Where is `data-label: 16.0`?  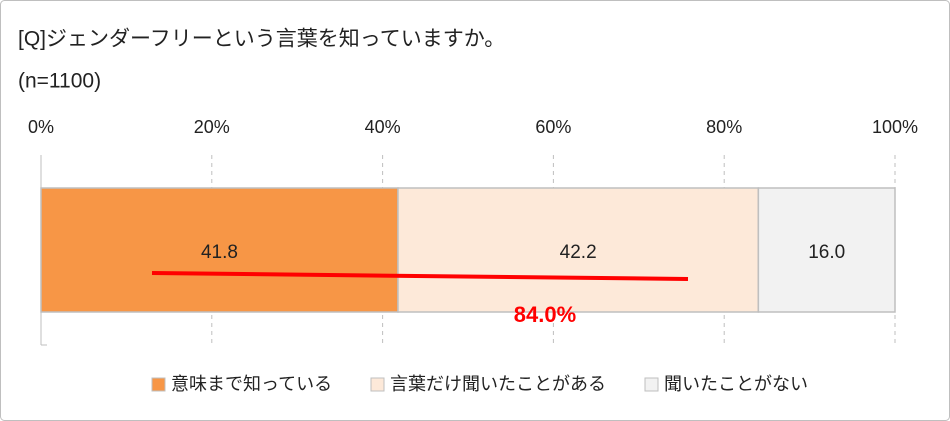
data-label: 16.0 is located at coordinates (826, 252).